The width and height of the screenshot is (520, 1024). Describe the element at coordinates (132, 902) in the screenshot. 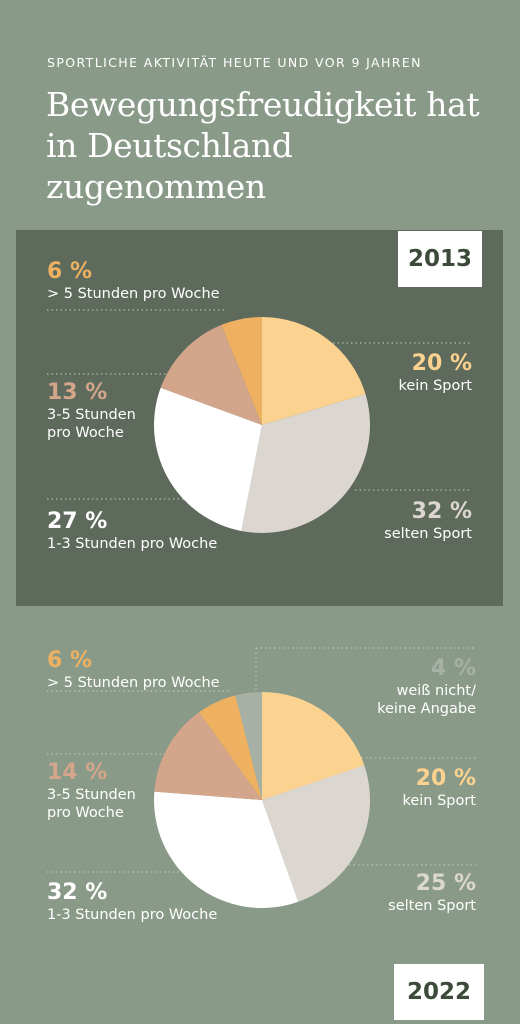

I see `label-2022-eins-drei: 32 % 1-3 Stunden pro Woche` at that location.